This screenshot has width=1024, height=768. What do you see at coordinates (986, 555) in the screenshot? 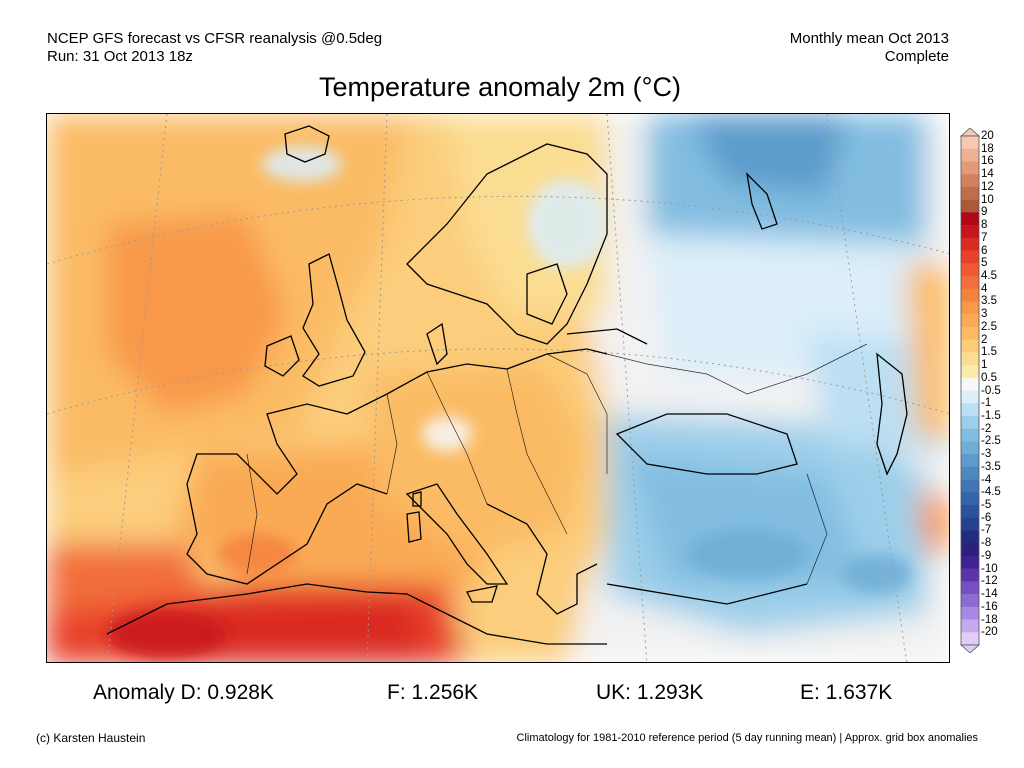
I see `colorbar-tick-label: -9` at bounding box center [986, 555].